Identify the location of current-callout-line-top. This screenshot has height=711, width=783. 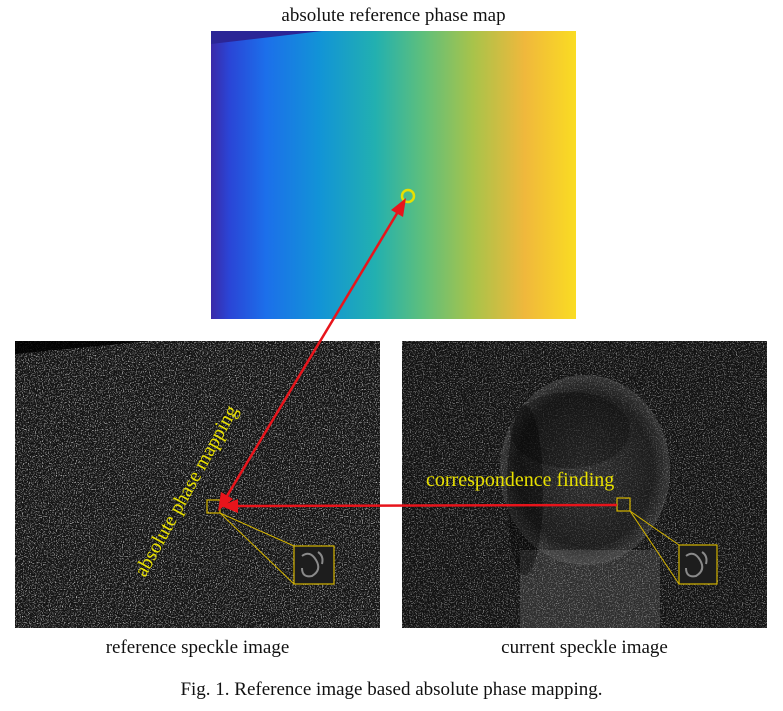
(654, 528).